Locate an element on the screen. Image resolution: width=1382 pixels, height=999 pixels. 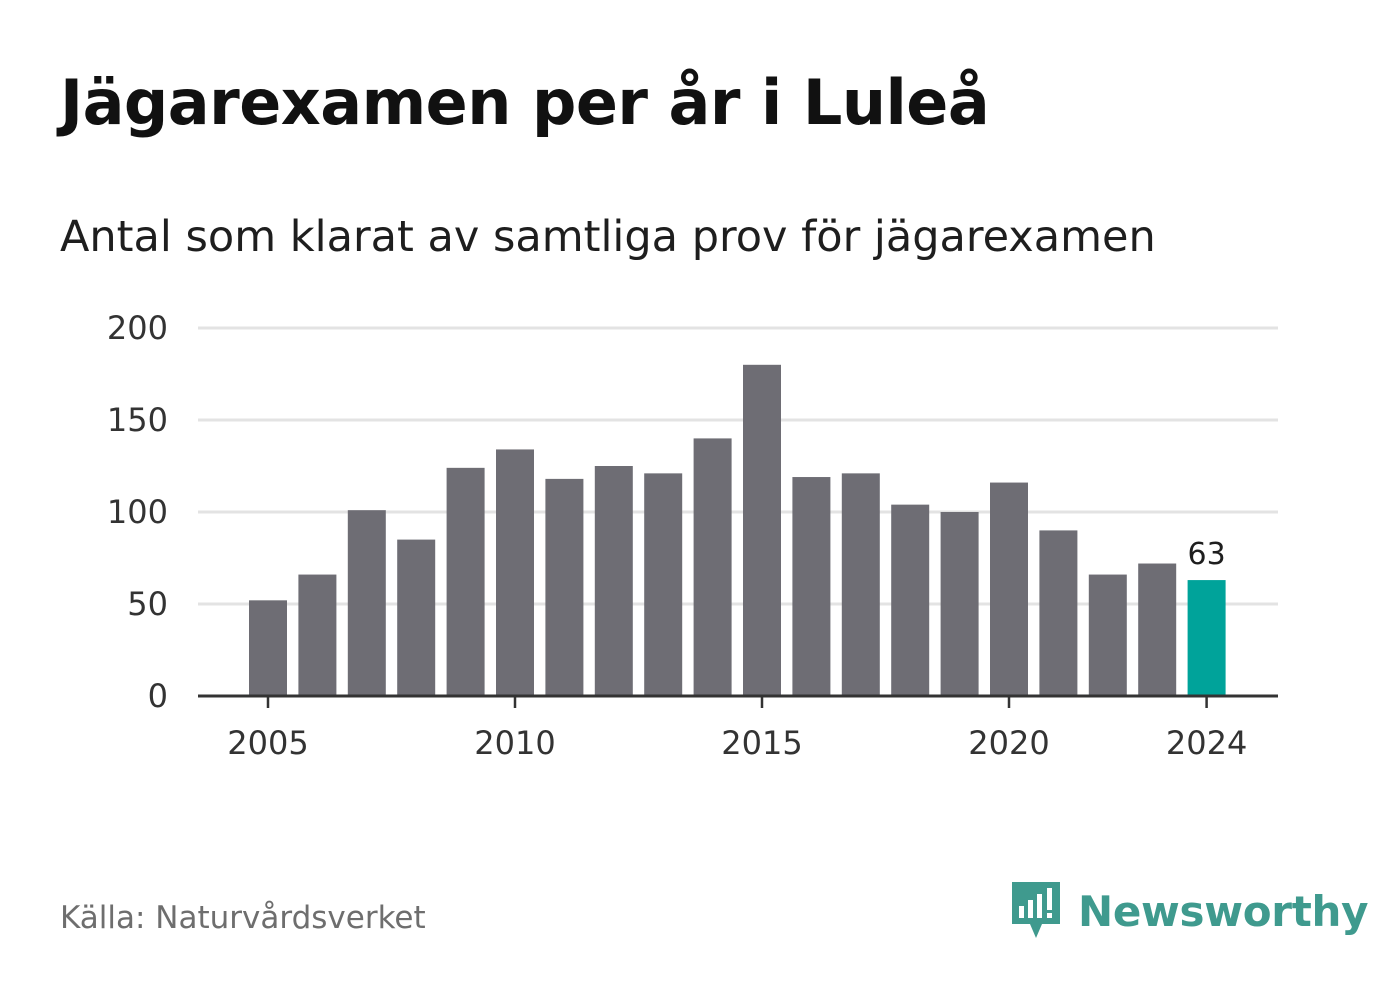
y-tick-label: 100 is located at coordinates (137, 512).